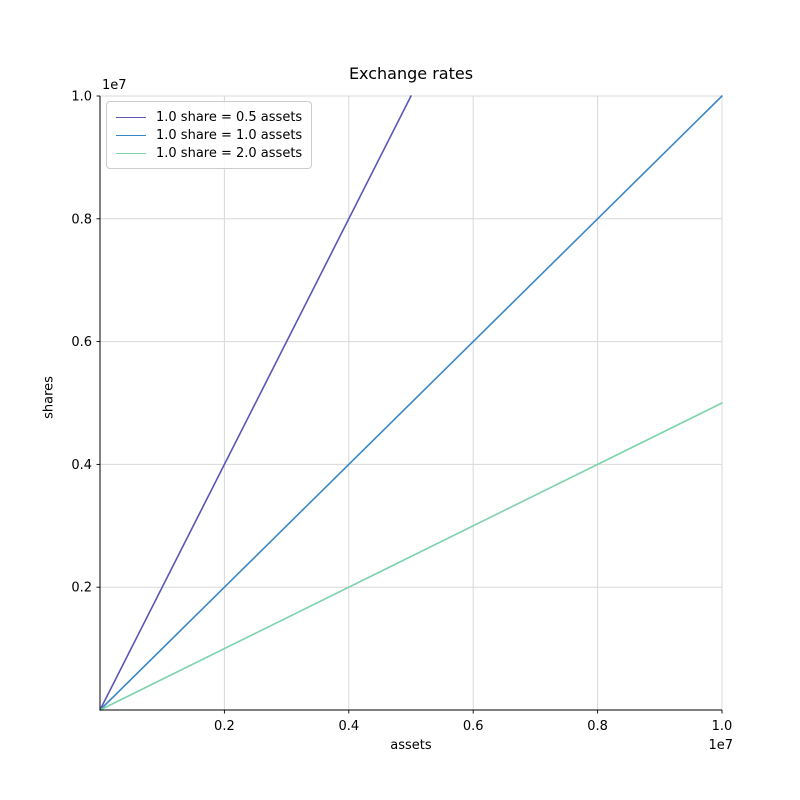 The height and width of the screenshot is (800, 800). I want to click on x-axis-label: assets, so click(411, 745).